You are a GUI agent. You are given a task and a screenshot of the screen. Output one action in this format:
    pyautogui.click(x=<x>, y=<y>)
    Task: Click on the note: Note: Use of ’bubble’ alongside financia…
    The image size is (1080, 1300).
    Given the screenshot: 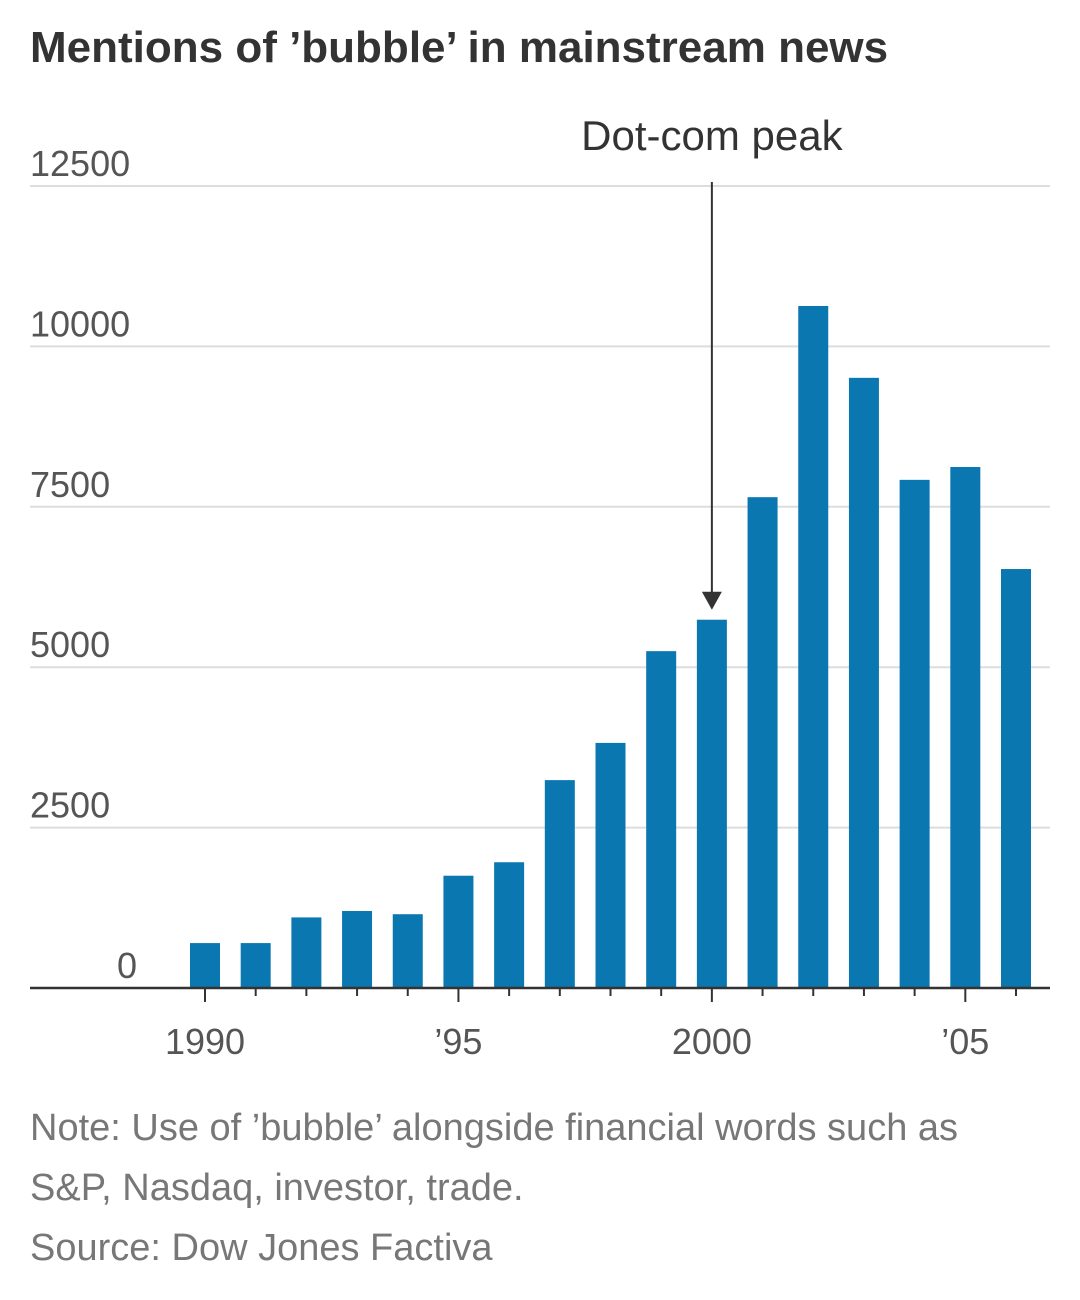 What is the action you would take?
    pyautogui.click(x=494, y=1158)
    